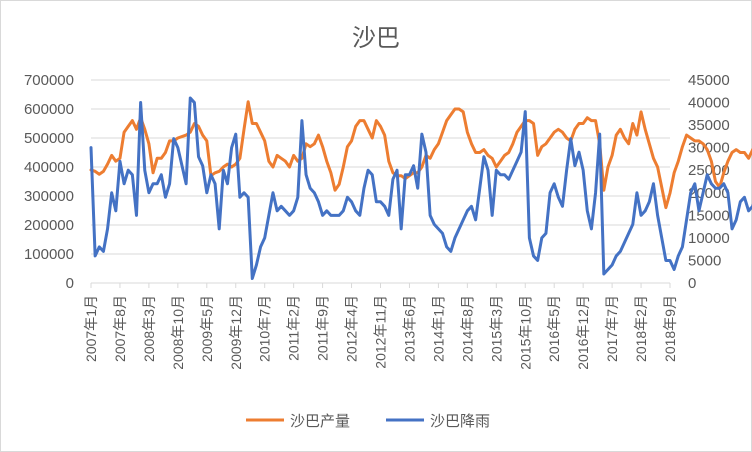 The height and width of the screenshot is (452, 752). What do you see at coordinates (265, 328) in the screenshot?
I see `x-axis-tick-label: 2010年7月` at bounding box center [265, 328].